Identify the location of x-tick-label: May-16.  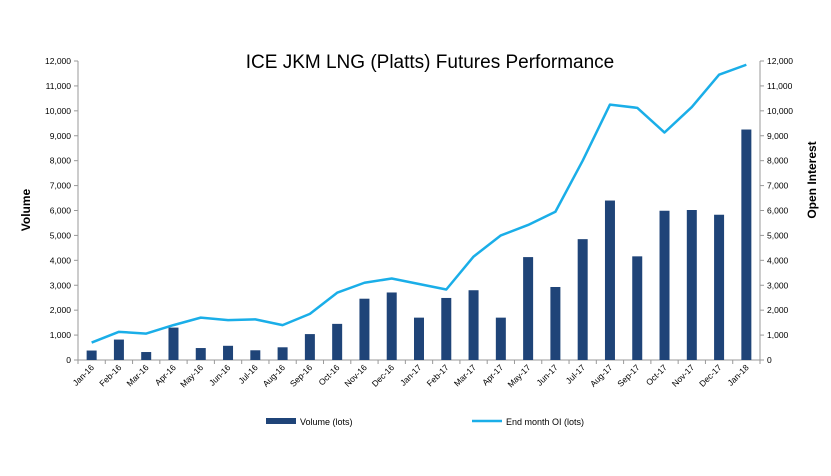
(191, 375).